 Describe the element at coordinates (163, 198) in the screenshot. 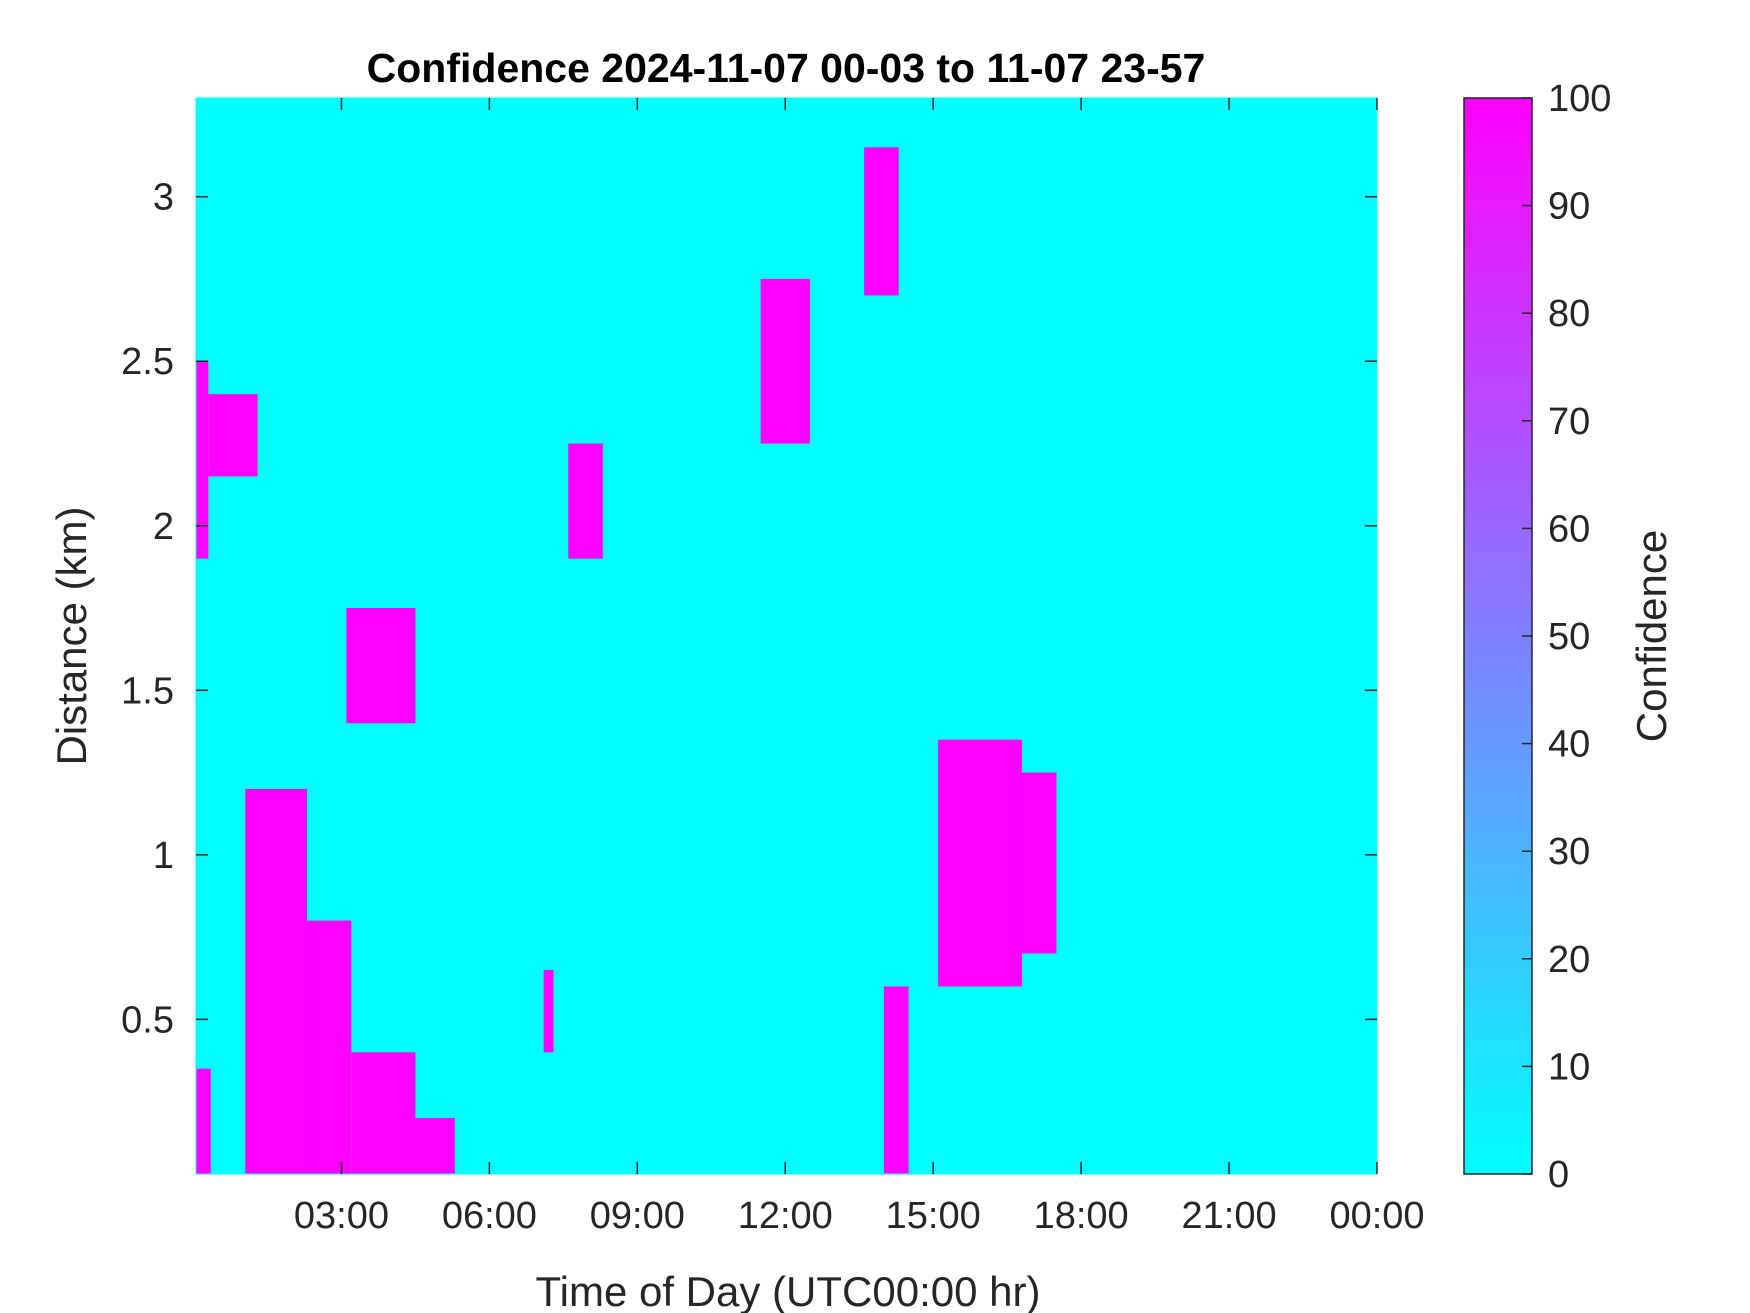

I see `y-tick-label: 3` at that location.